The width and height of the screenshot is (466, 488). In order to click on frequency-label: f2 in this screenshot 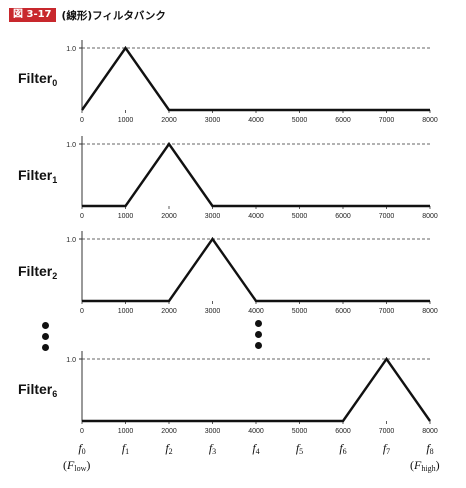, I will do `click(168, 448)`.